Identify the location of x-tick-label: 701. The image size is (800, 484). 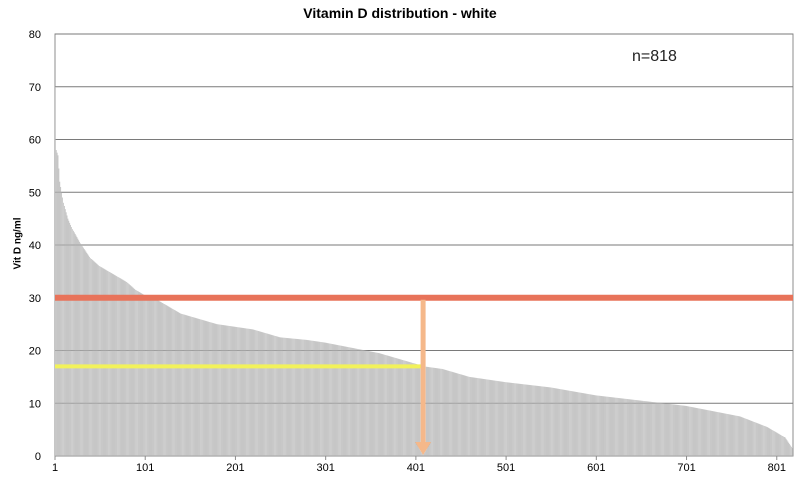
(686, 468).